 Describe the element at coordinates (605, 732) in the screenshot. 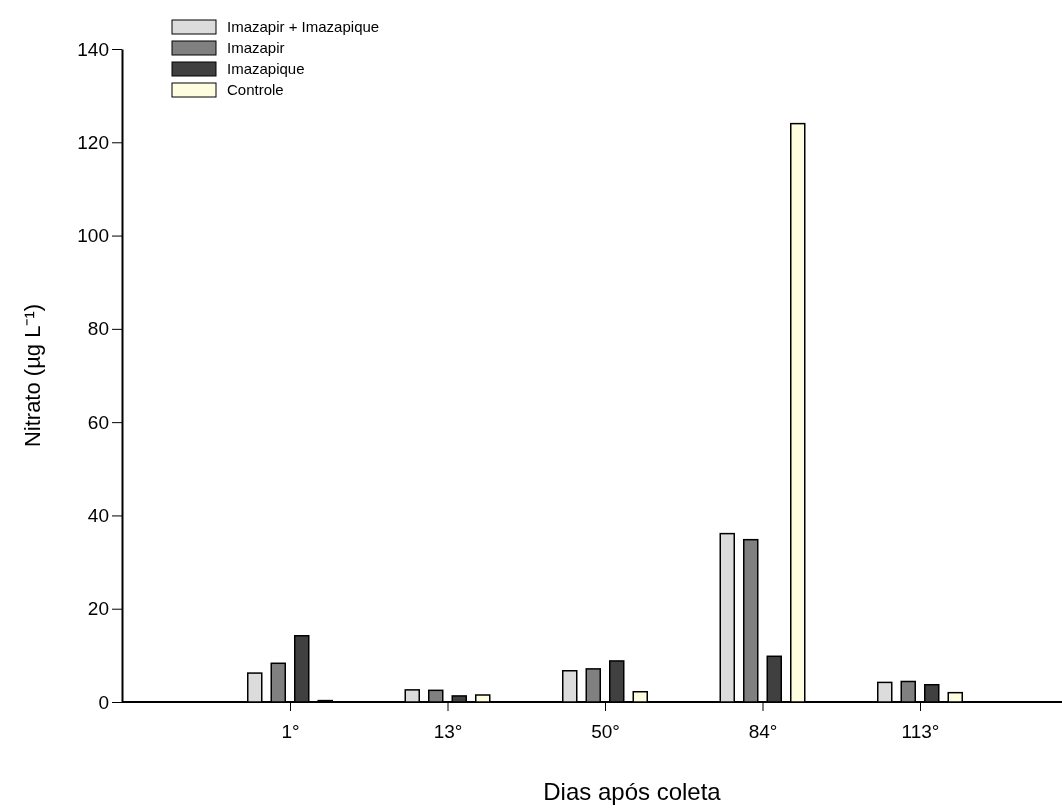

I see `x-tick-label: 50°` at that location.